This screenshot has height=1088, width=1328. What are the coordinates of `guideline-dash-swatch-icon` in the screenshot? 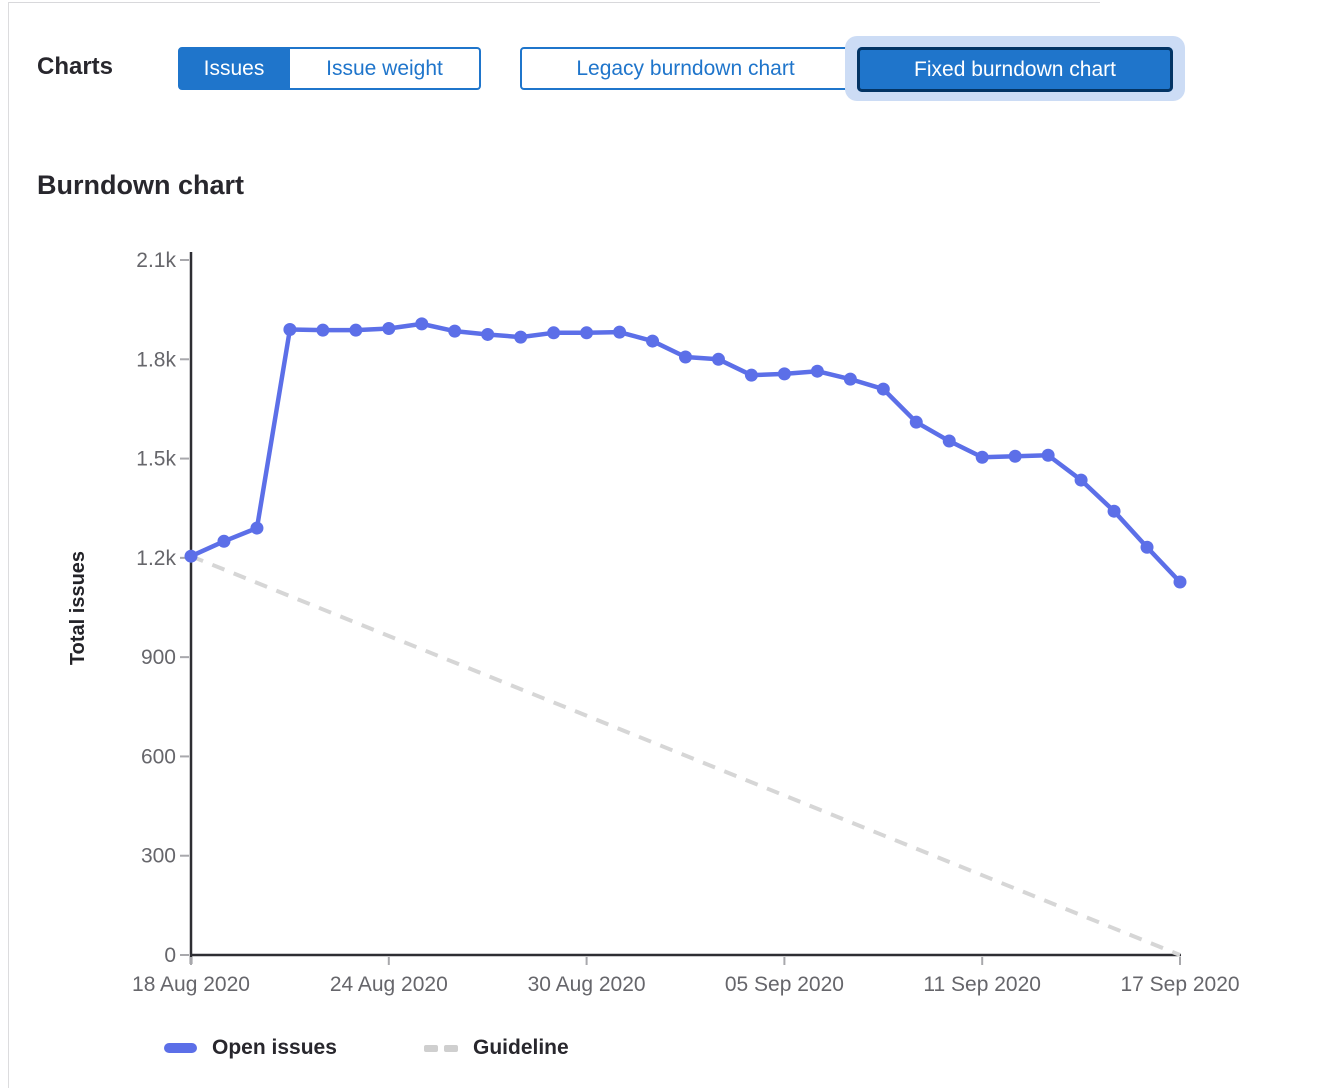 It's located at (441, 1048).